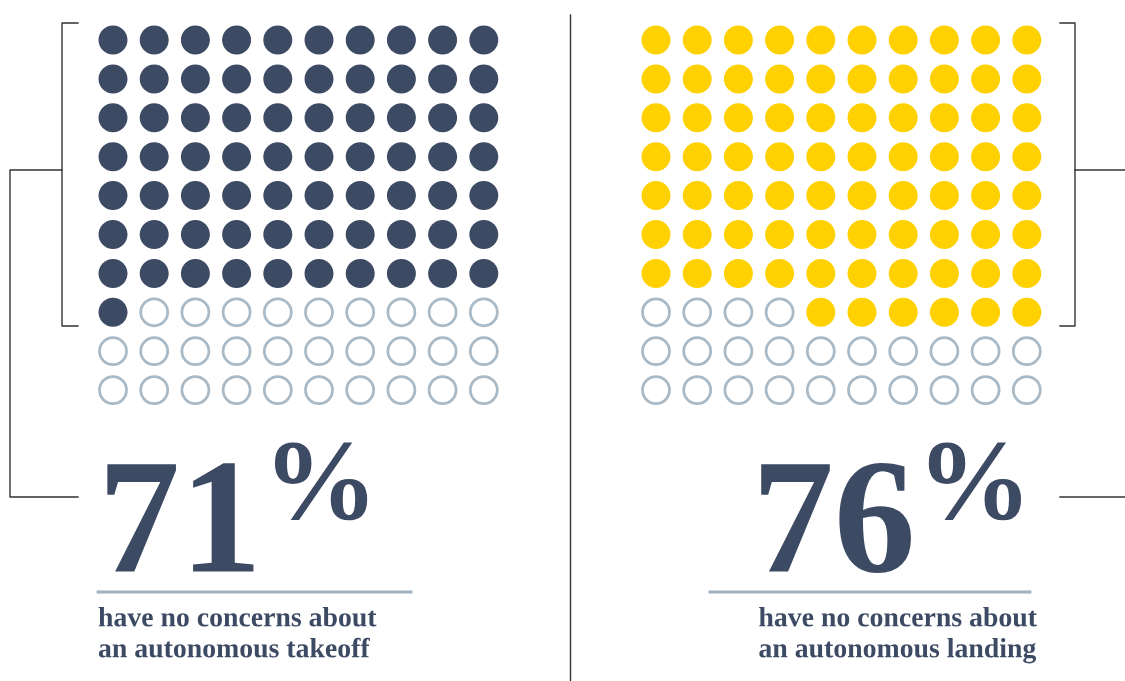 The height and width of the screenshot is (681, 1125). Describe the element at coordinates (237, 507) in the screenshot. I see `data-label: 71$^{%}$` at that location.